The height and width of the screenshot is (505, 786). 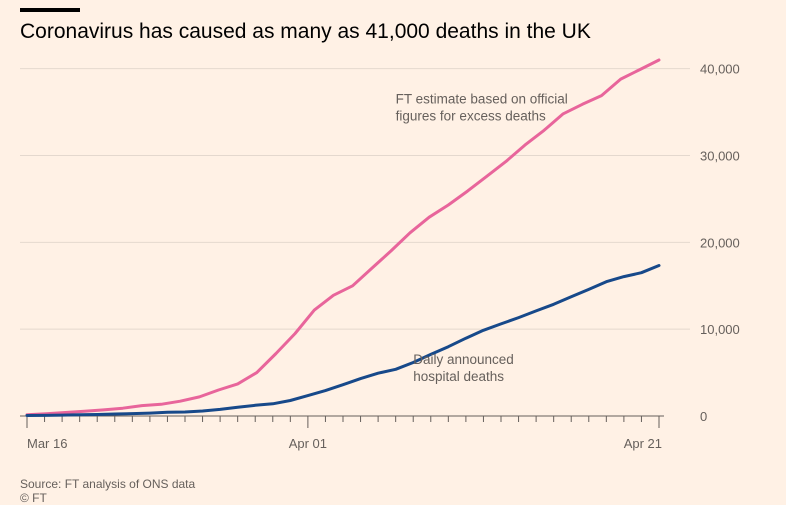 What do you see at coordinates (463, 359) in the screenshot?
I see `series-label-line: Daily announced` at bounding box center [463, 359].